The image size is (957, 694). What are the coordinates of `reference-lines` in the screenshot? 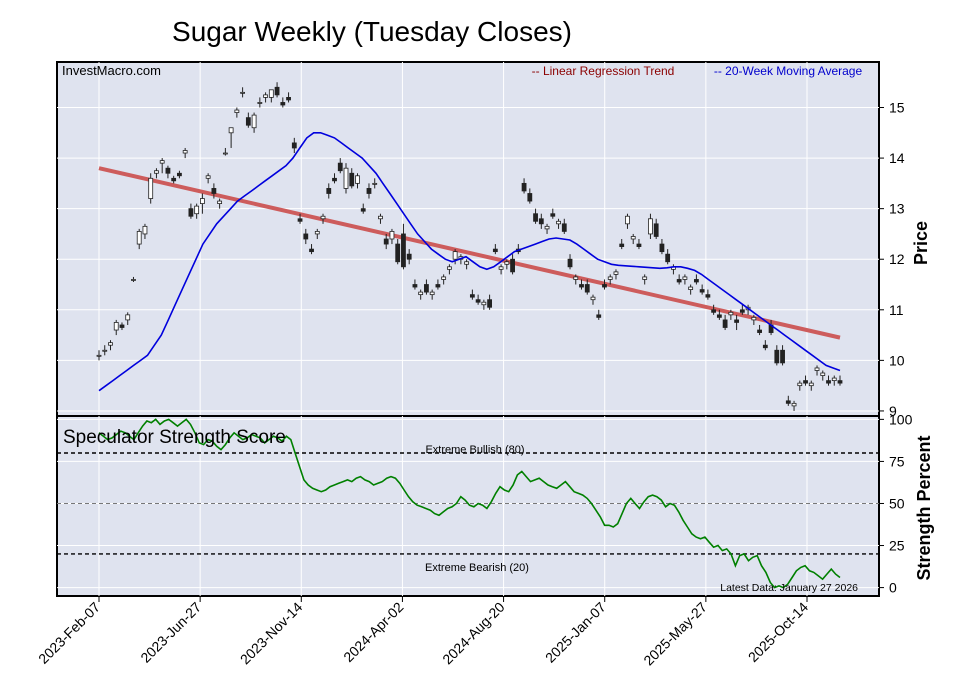 It's located at (468, 503).